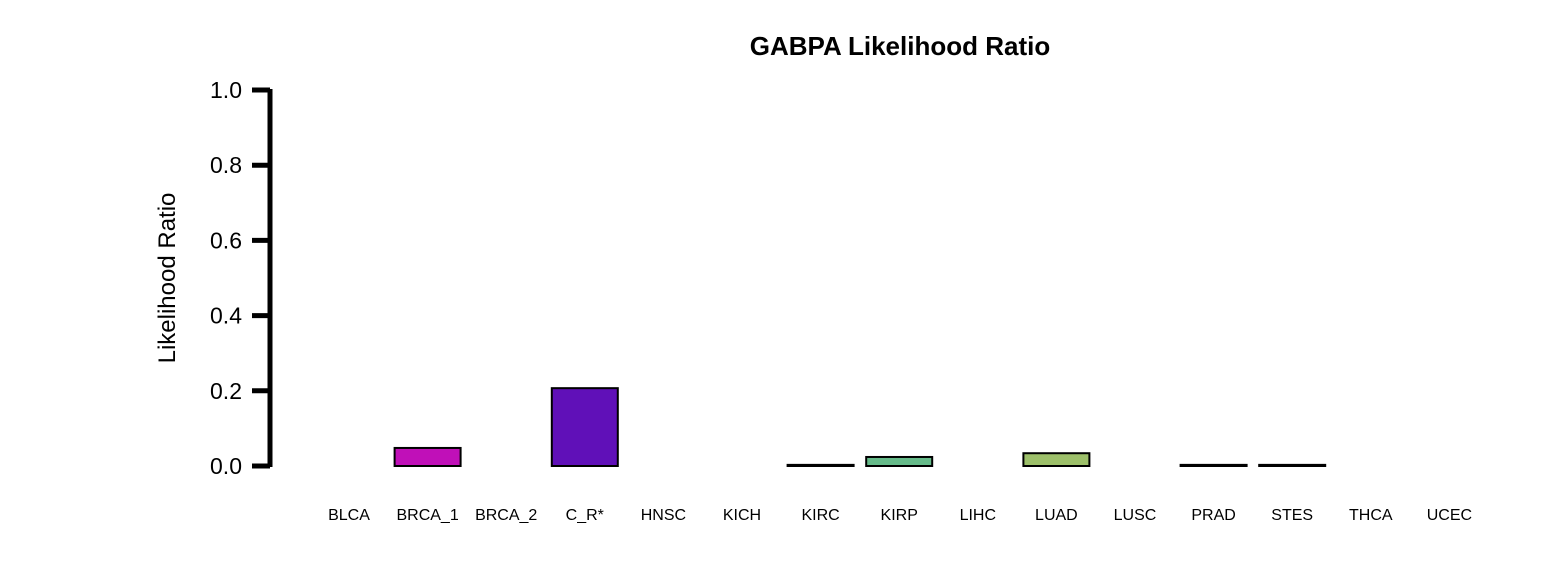 Image resolution: width=1560 pixels, height=586 pixels. I want to click on bar-prad, so click(1213, 465).